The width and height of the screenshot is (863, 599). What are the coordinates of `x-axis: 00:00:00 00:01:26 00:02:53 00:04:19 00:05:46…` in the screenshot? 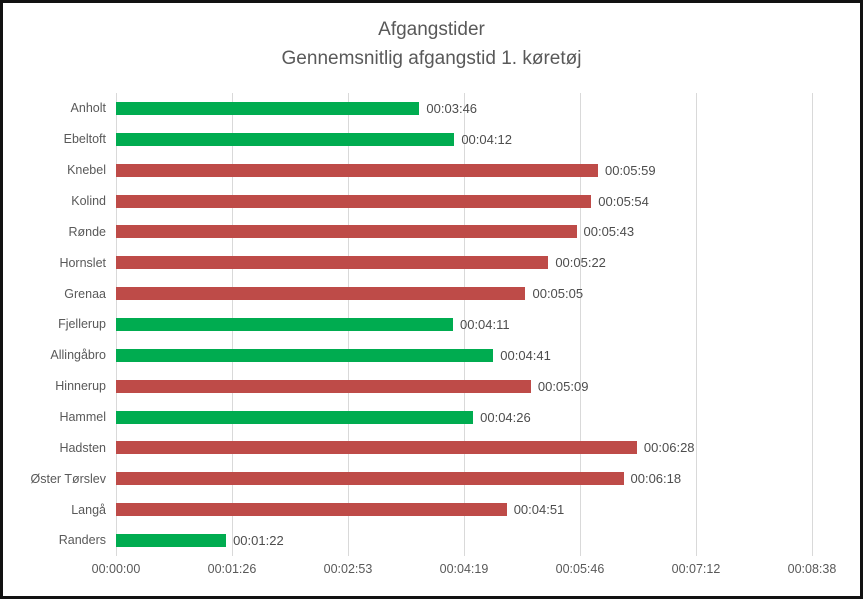 It's located at (431, 571).